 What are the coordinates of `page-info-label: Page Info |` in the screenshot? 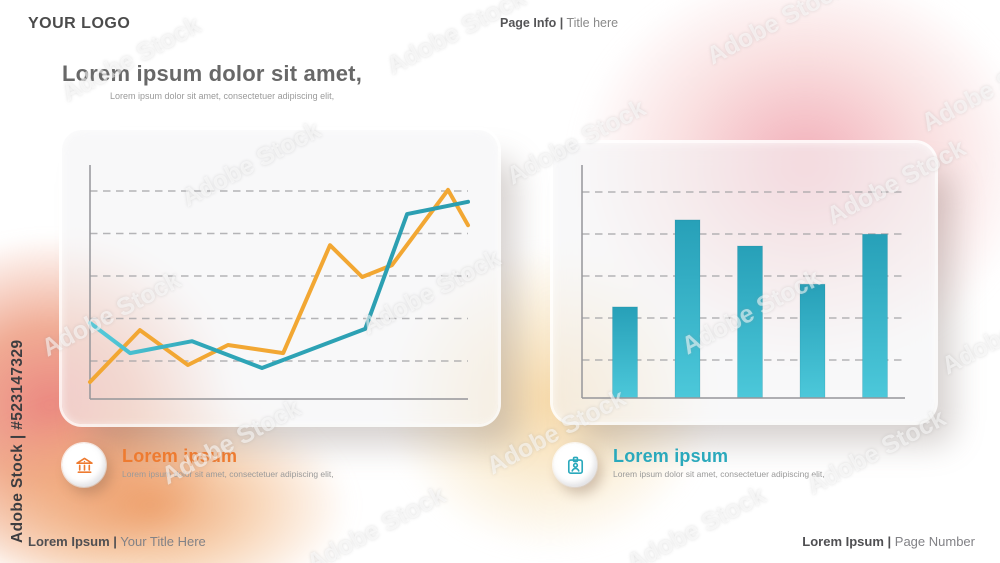 It's located at (532, 23).